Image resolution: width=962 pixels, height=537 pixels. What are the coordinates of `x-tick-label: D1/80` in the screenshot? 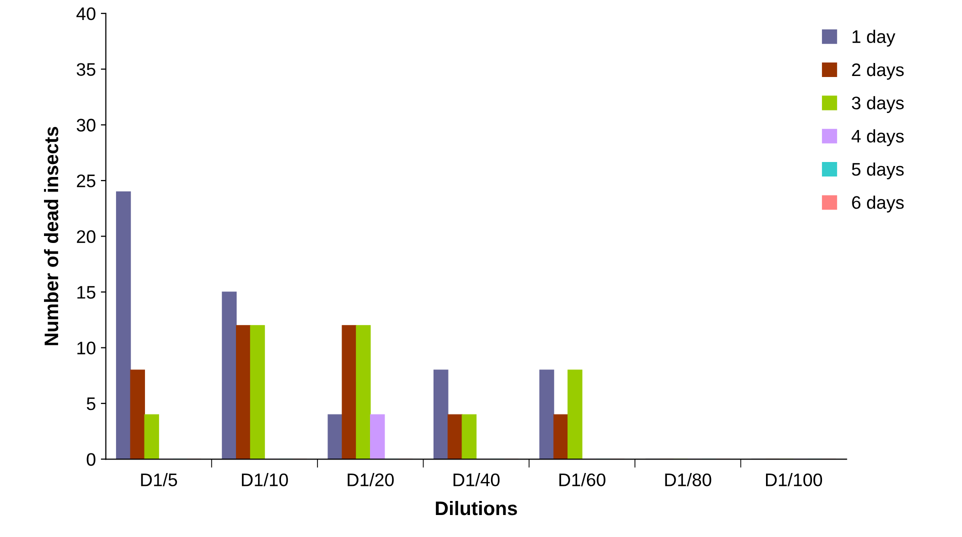 It's located at (688, 479).